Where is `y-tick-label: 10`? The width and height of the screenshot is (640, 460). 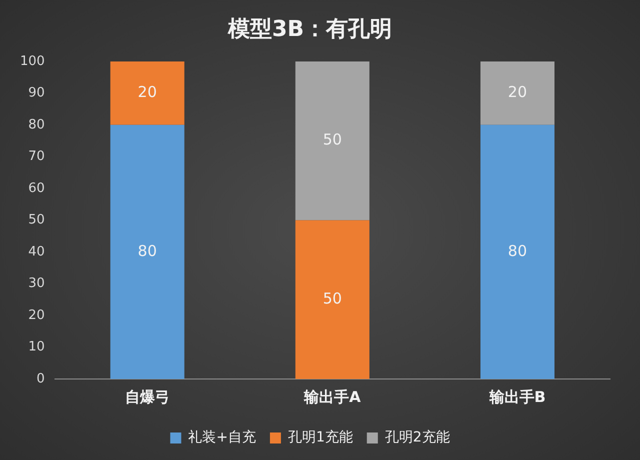 y-tick-label: 10 is located at coordinates (36, 347).